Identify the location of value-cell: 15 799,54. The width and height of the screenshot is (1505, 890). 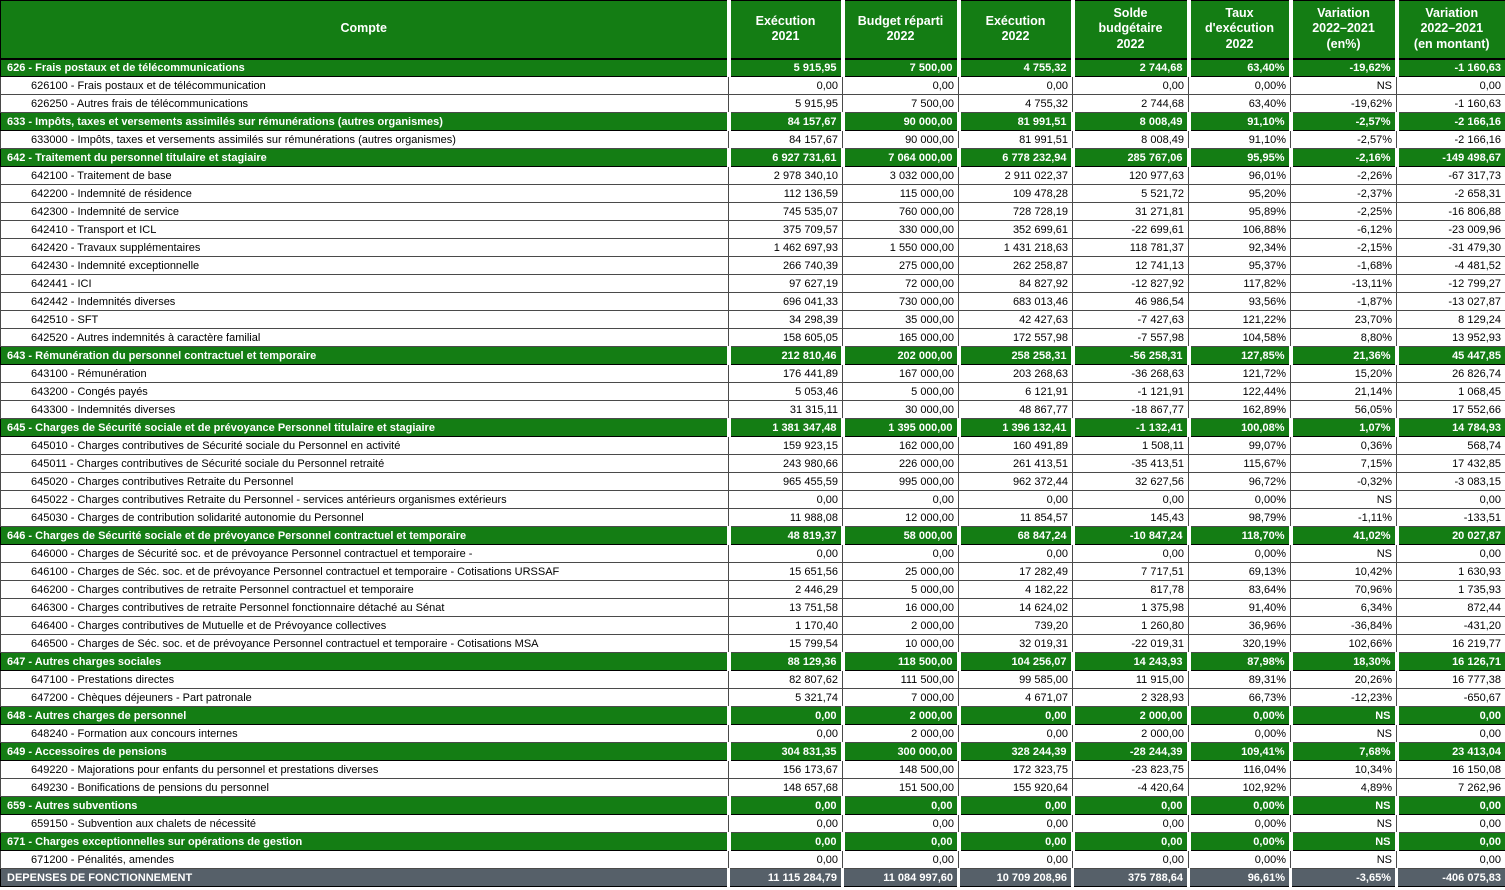
(785, 643).